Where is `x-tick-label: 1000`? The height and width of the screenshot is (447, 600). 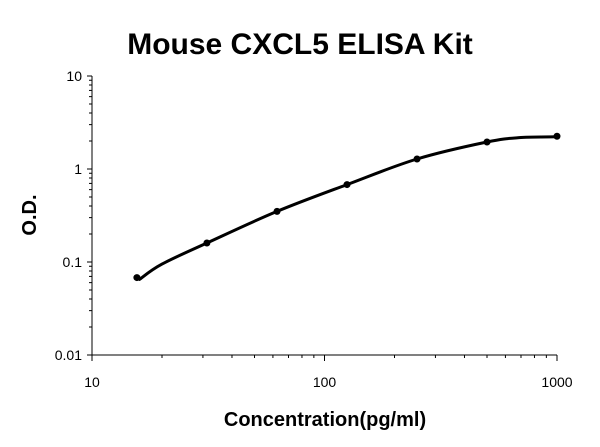
x-tick-label: 1000 is located at coordinates (556, 382).